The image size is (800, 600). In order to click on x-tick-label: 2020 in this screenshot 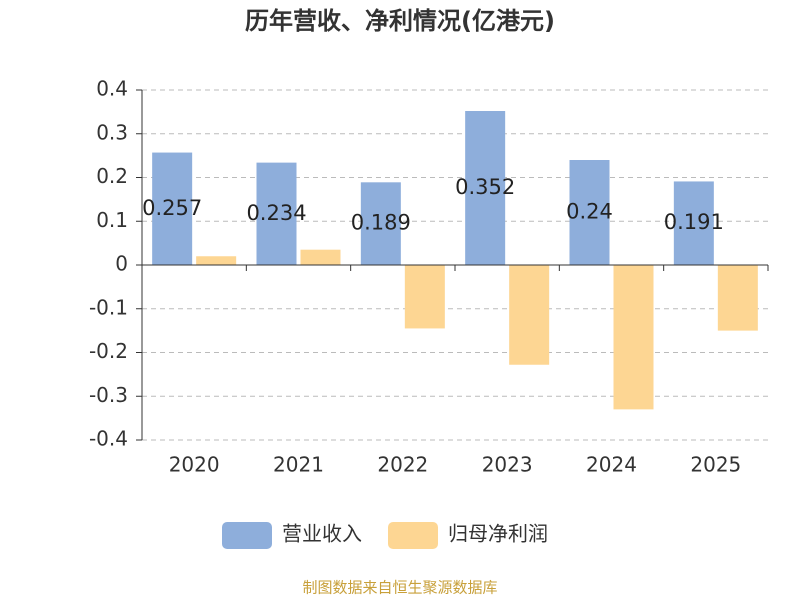, I will do `click(194, 465)`.